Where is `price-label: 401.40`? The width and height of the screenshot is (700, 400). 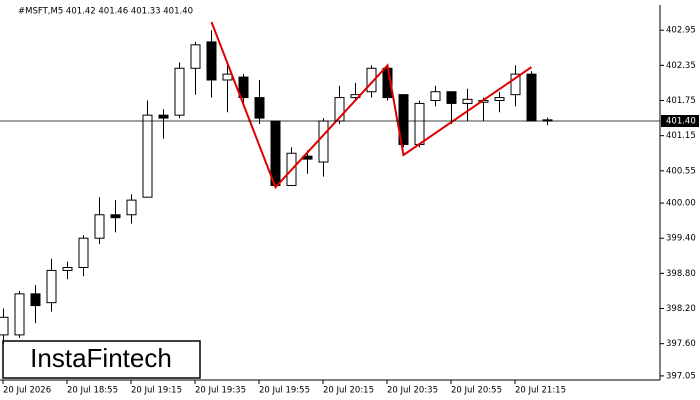
price-label: 401.40 is located at coordinates (681, 122).